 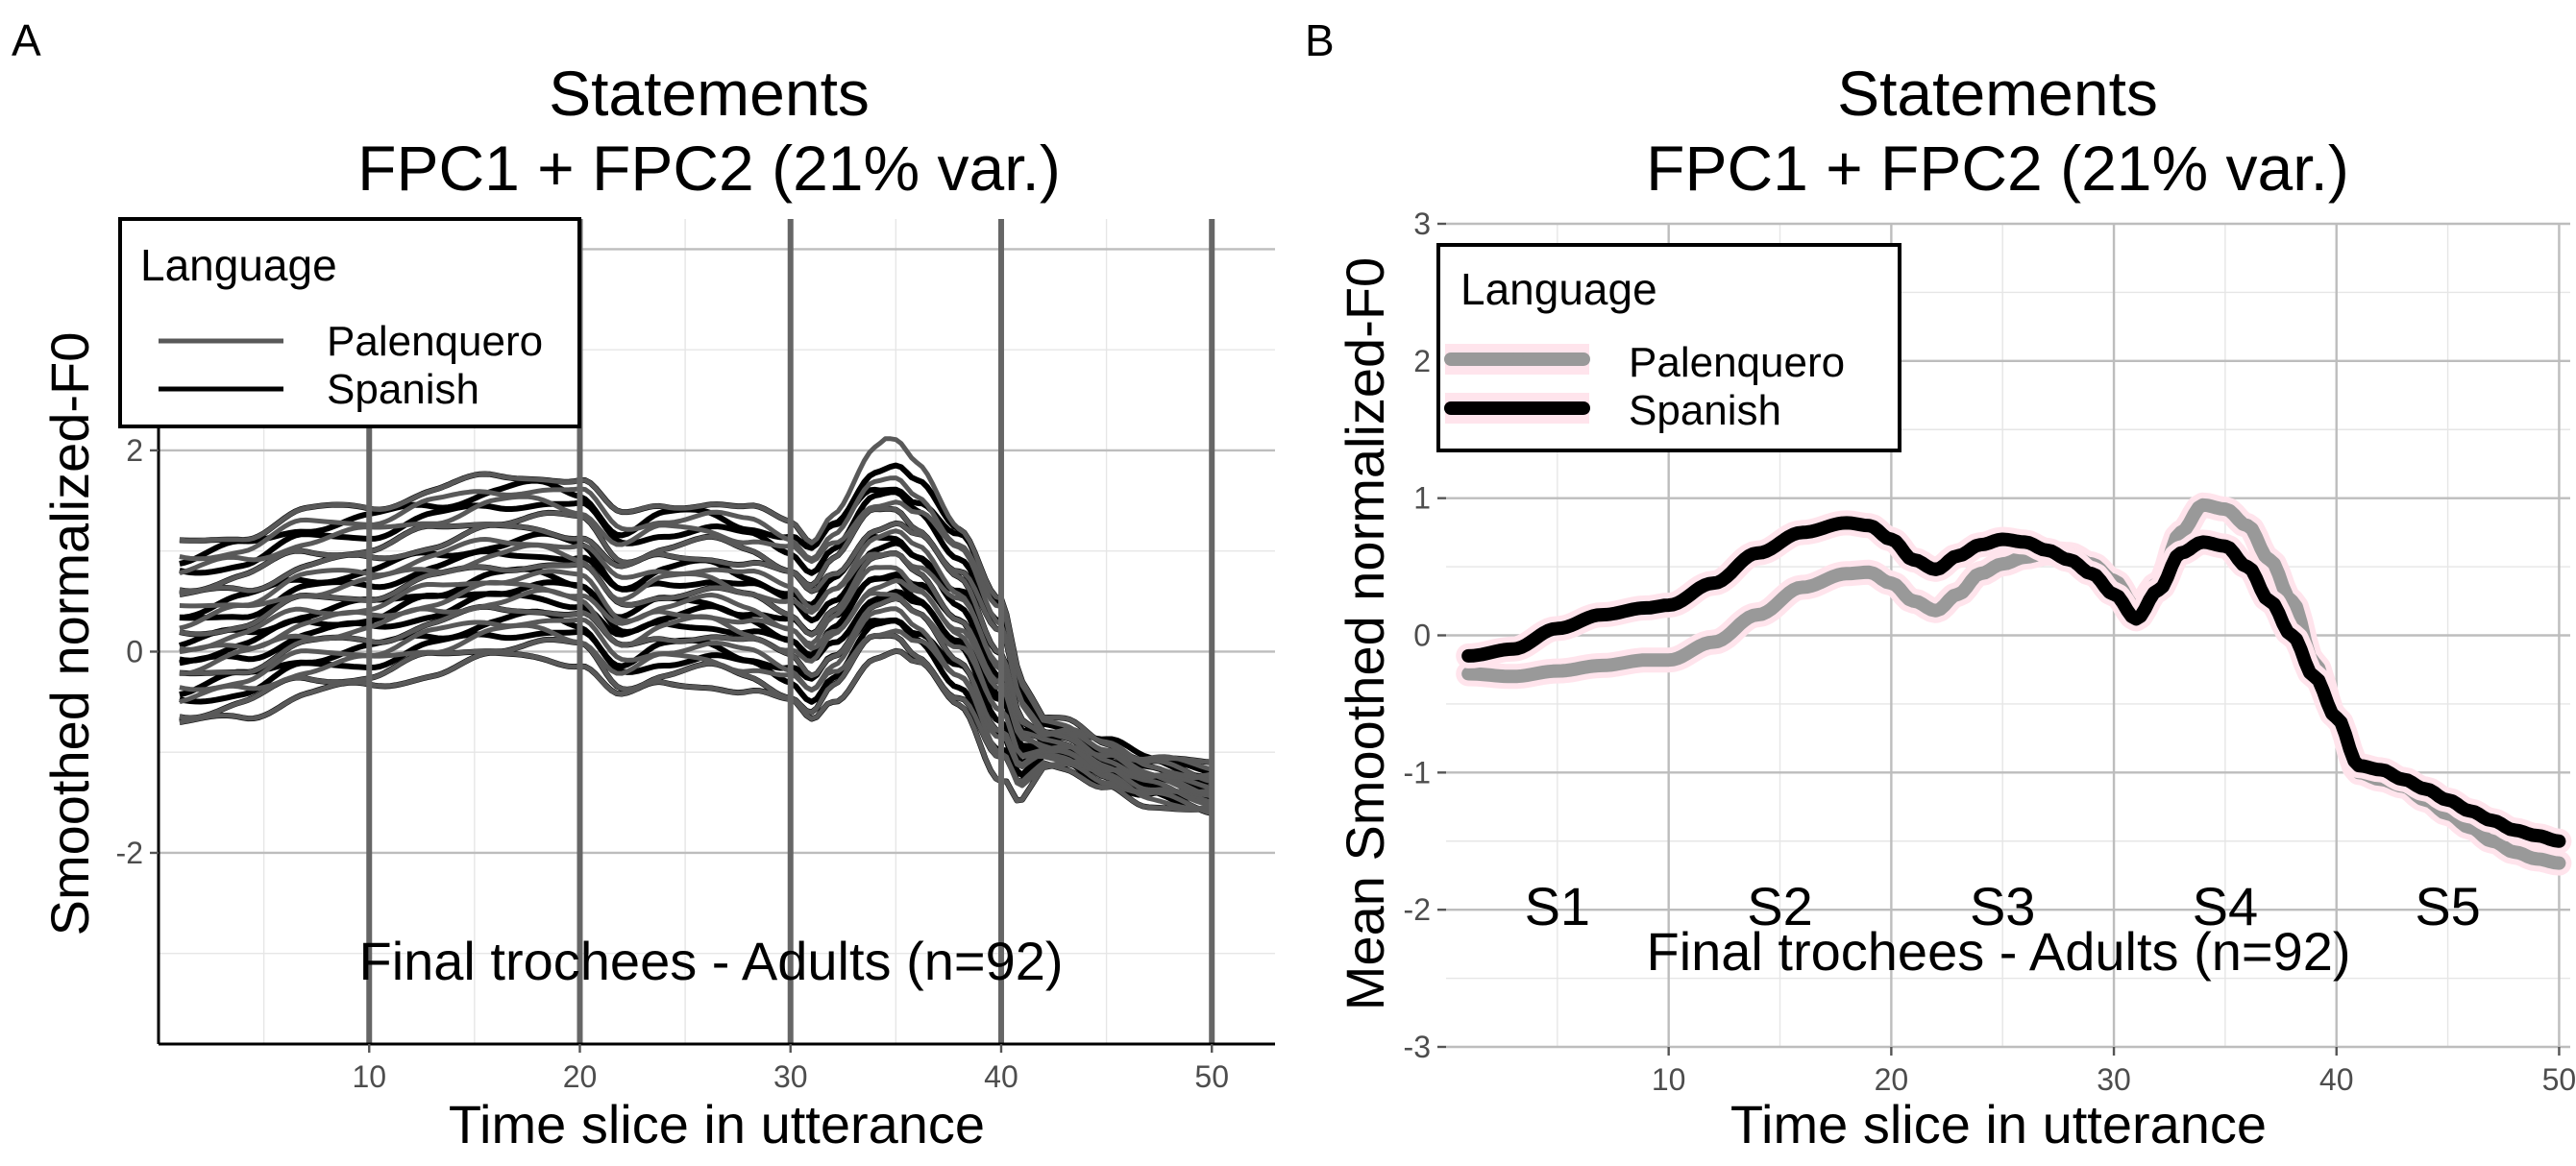 I want to click on panel-a-legend-box, so click(x=349, y=323).